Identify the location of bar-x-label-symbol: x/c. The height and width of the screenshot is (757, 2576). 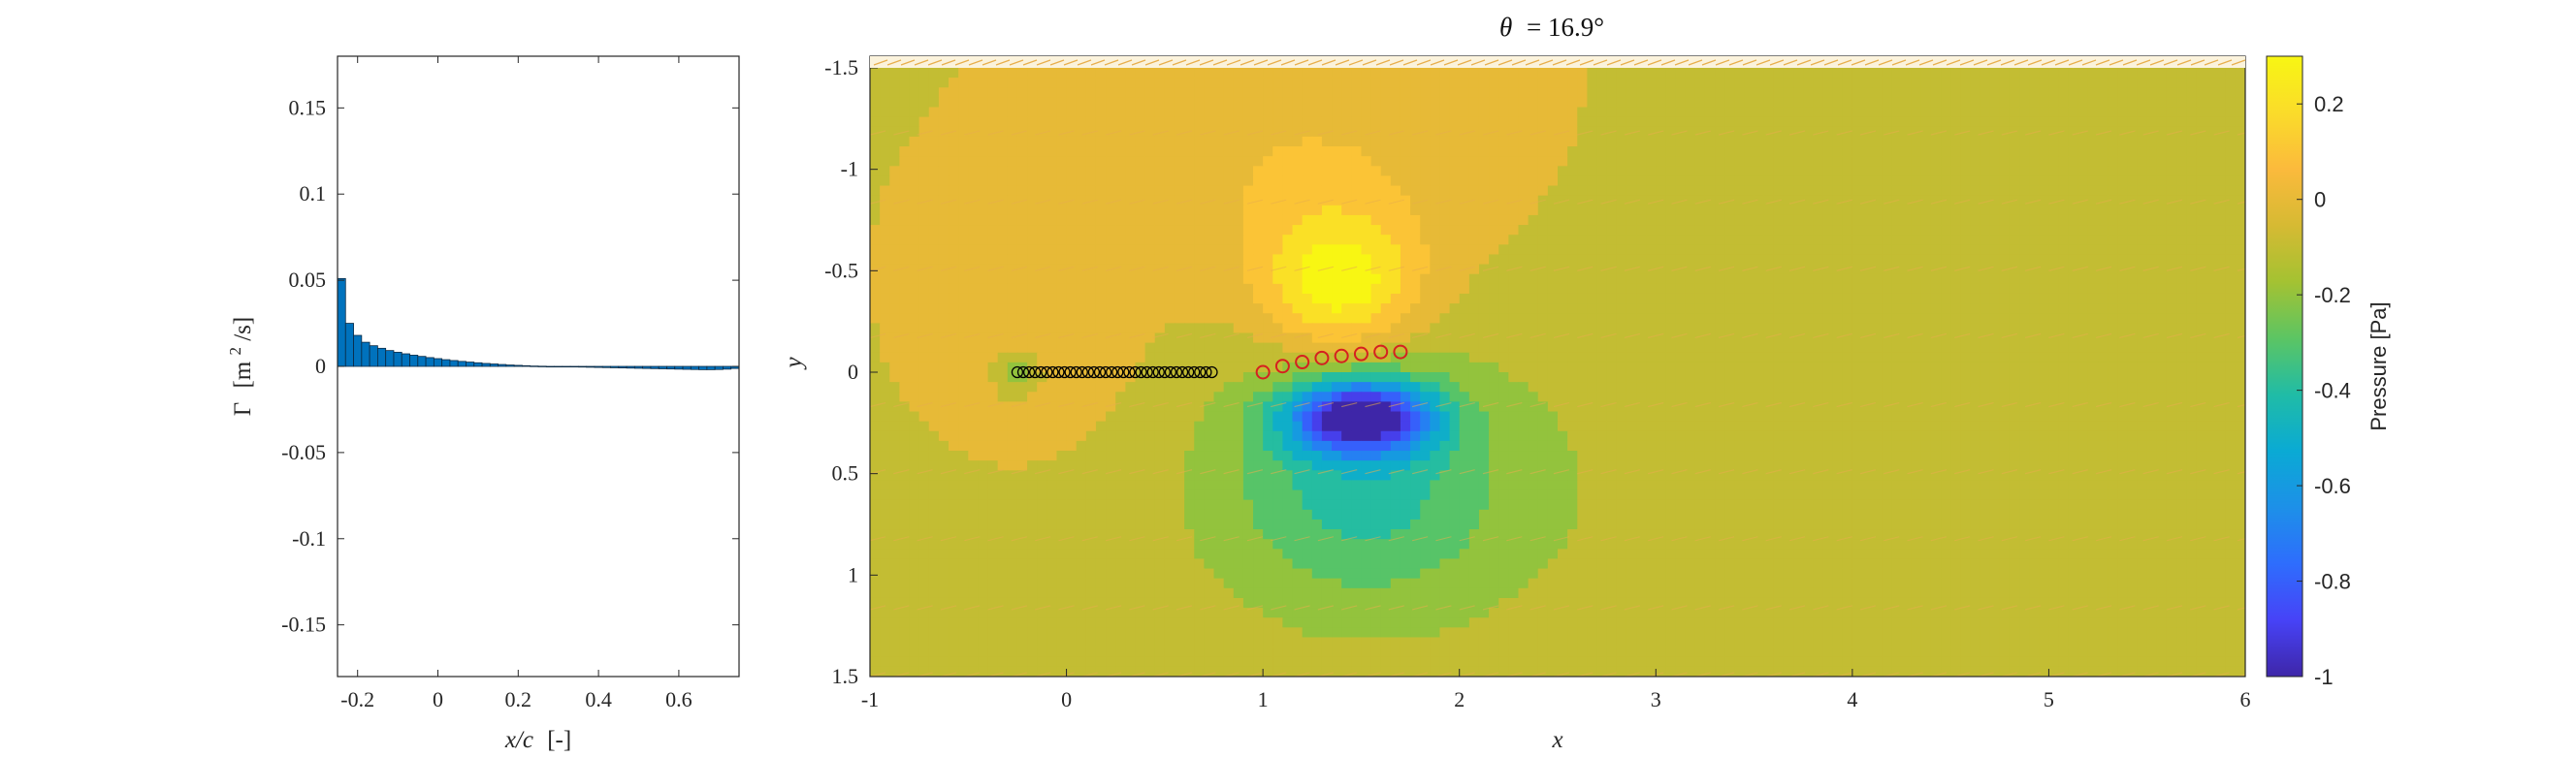
(518, 740).